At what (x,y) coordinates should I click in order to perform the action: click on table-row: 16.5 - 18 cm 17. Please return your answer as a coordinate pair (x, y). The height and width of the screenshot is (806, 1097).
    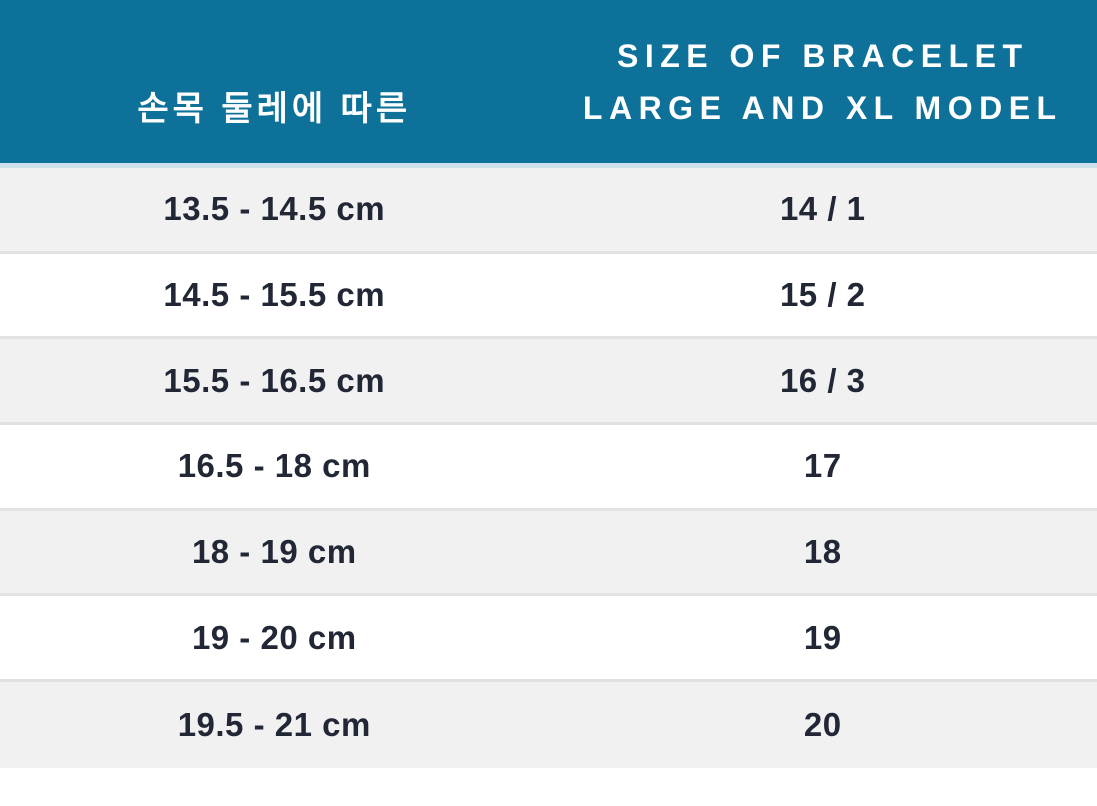
    Looking at the image, I should click on (548, 468).